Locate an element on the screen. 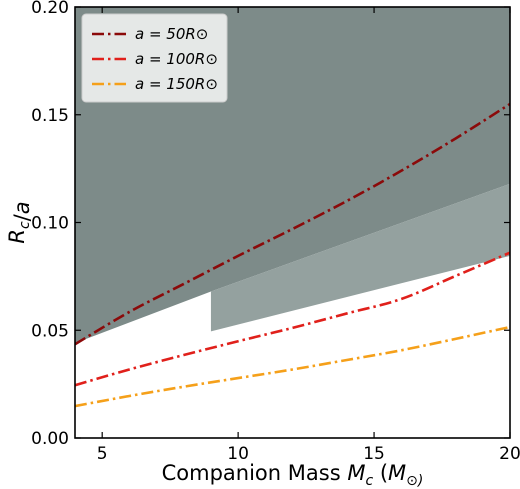 The image size is (520, 489). x-axis-label: Companion Mass Mc​ (M⊙)​ is located at coordinates (293, 475).